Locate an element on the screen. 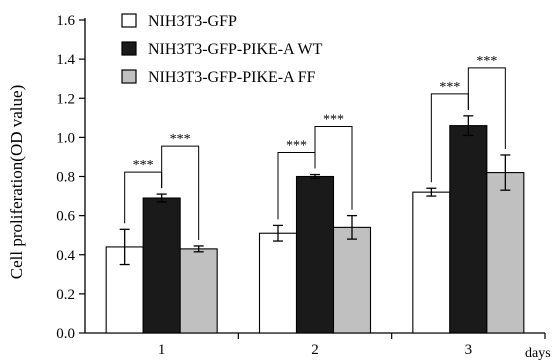  y-ticks: 0.0 0.2 0.4 0.6 0.8 1.0 1.2 1.4 1.6 is located at coordinates (70, 177).